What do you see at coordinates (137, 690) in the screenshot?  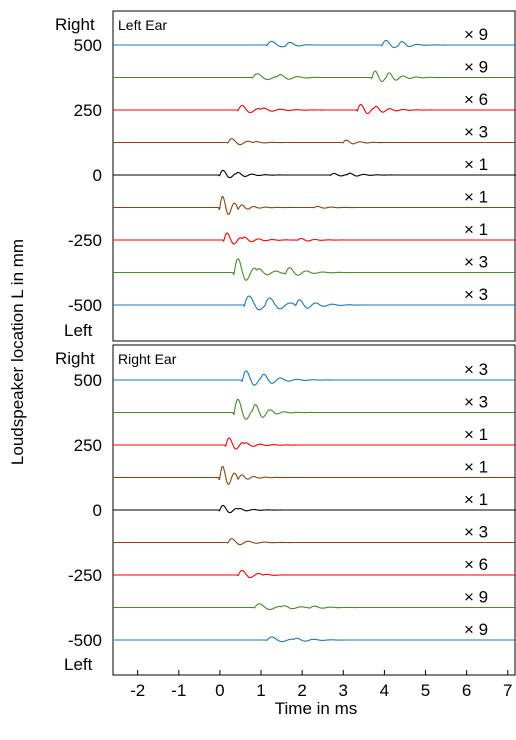 I see `x-tick-label: -2` at bounding box center [137, 690].